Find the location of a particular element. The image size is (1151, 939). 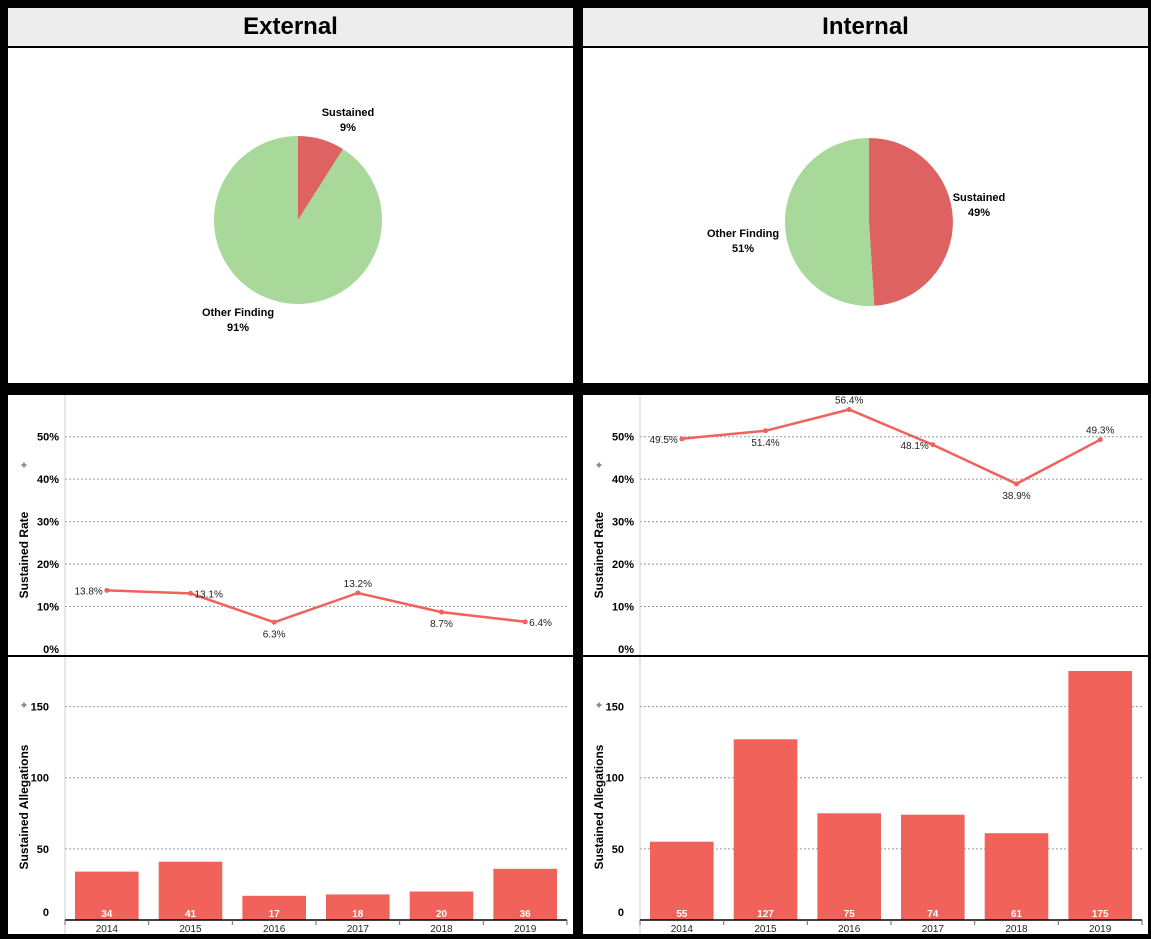

bar-value-label: 75 is located at coordinates (850, 914).